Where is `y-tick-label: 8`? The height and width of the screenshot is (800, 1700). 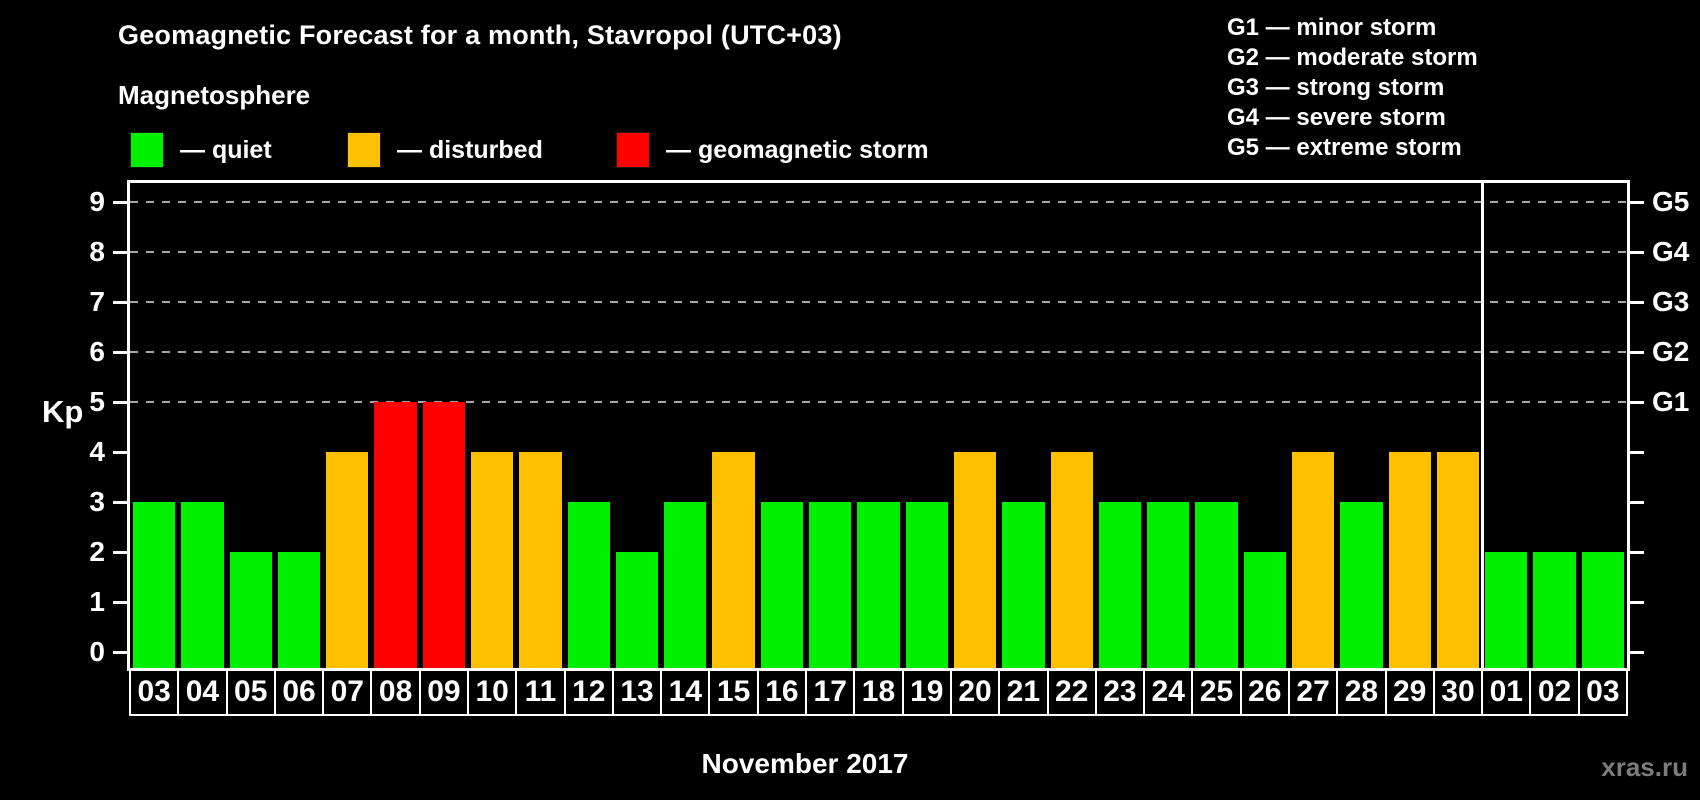 y-tick-label: 8 is located at coordinates (97, 251).